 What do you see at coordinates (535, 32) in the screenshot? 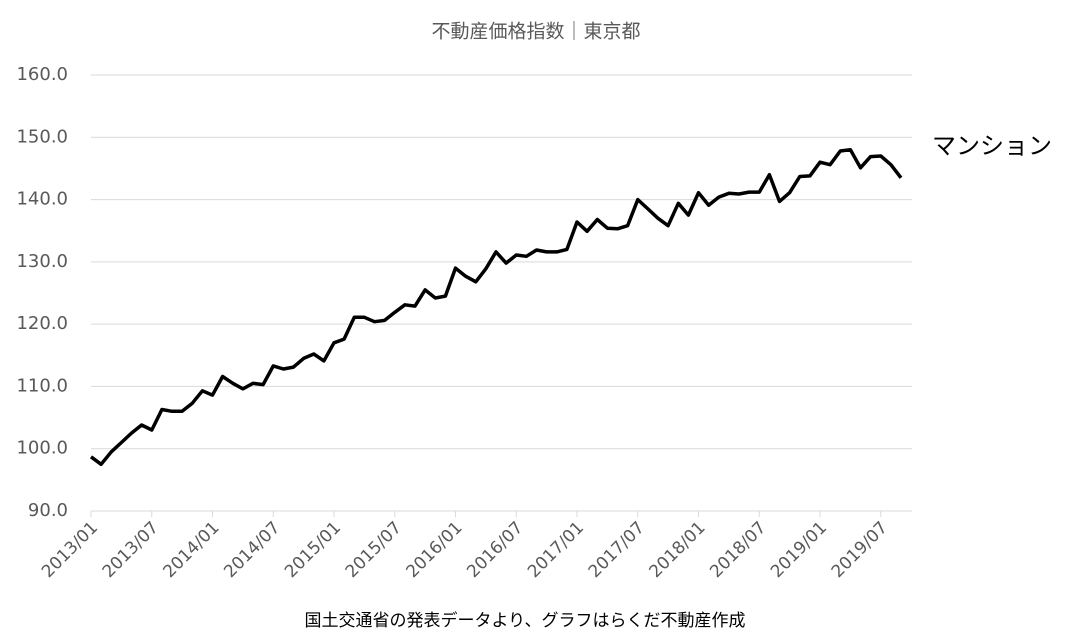
I see `chart-title: 不動産価格指数｜東京都` at bounding box center [535, 32].